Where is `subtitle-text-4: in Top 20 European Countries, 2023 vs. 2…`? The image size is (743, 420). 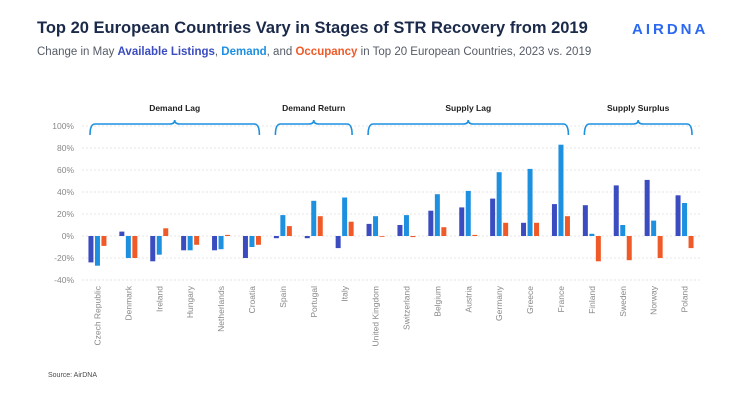
subtitle-text-4: in Top 20 European Countries, 2023 vs. 2… is located at coordinates (474, 52).